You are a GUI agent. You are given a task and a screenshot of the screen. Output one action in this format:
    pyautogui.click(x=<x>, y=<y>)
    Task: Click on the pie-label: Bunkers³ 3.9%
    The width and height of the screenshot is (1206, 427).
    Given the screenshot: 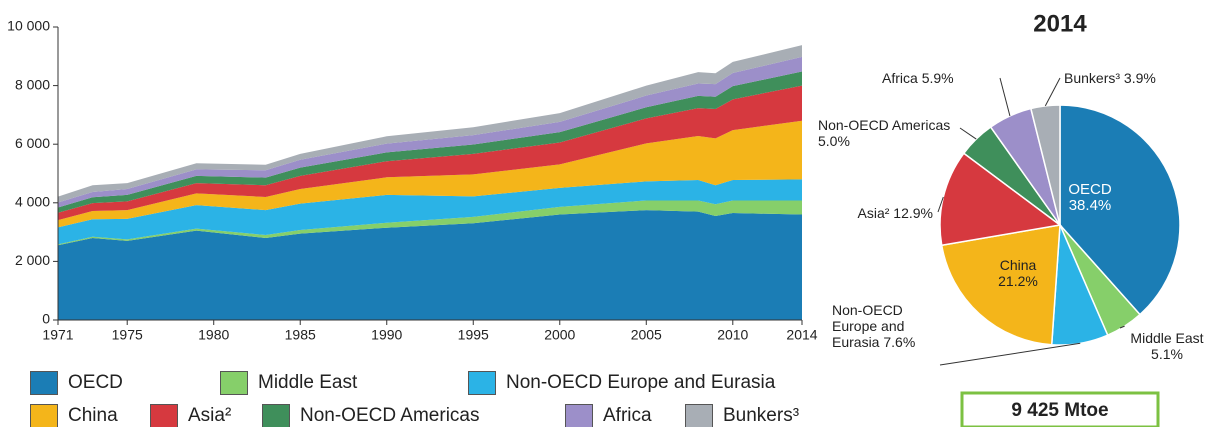 What is the action you would take?
    pyautogui.click(x=1134, y=78)
    